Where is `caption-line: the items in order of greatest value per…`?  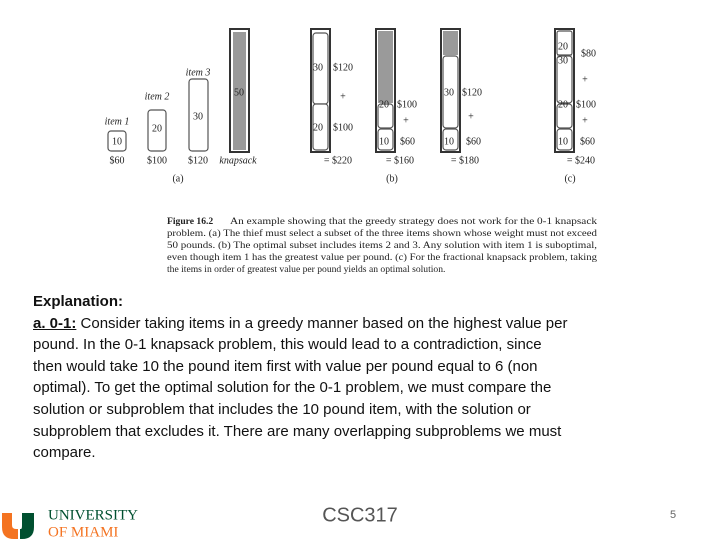
caption-line: the items in order of greatest value per… is located at coordinates (306, 269).